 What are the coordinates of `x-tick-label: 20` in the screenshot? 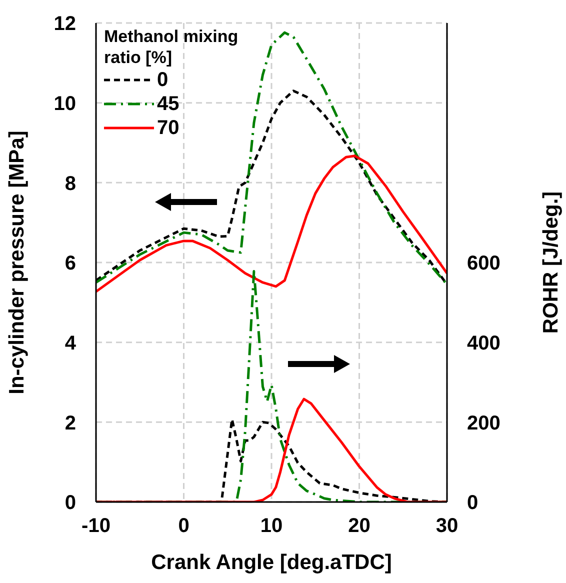 It's located at (359, 526).